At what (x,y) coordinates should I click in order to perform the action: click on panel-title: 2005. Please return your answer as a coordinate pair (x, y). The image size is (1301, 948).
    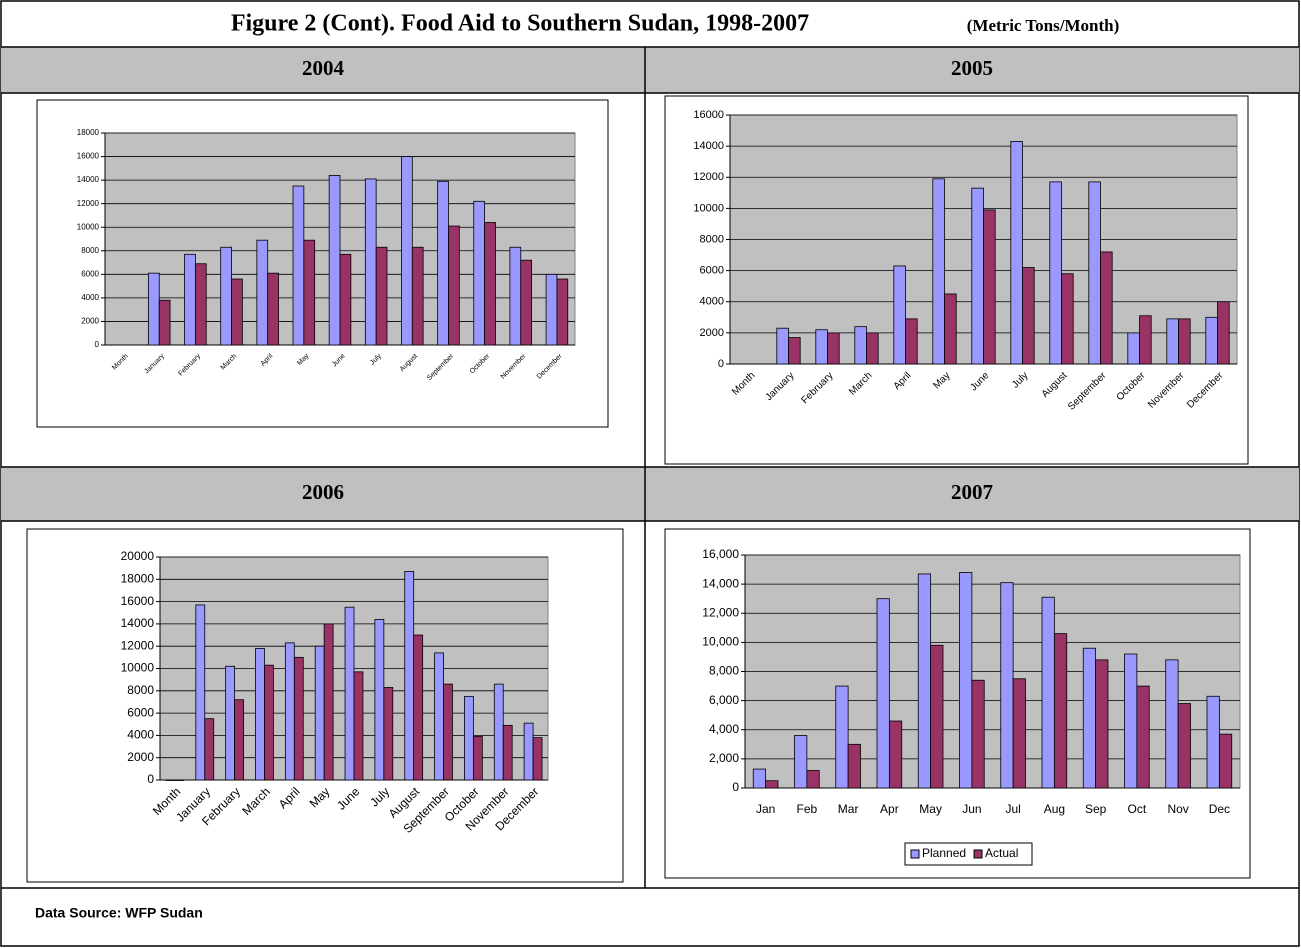
    Looking at the image, I should click on (972, 68).